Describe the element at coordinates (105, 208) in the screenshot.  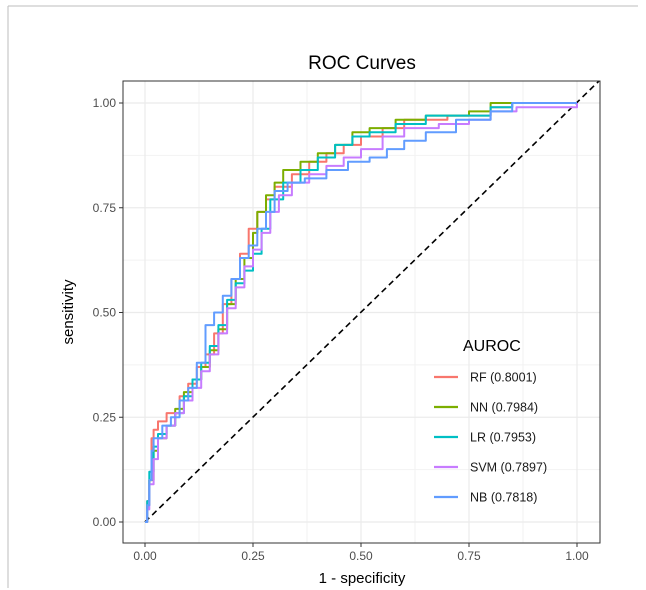
I see `y-tick-label: 0.75` at that location.